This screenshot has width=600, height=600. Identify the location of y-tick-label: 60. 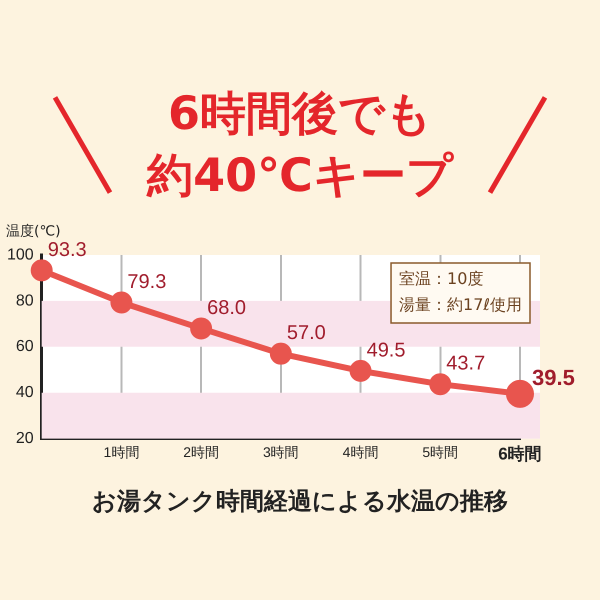
(25, 347).